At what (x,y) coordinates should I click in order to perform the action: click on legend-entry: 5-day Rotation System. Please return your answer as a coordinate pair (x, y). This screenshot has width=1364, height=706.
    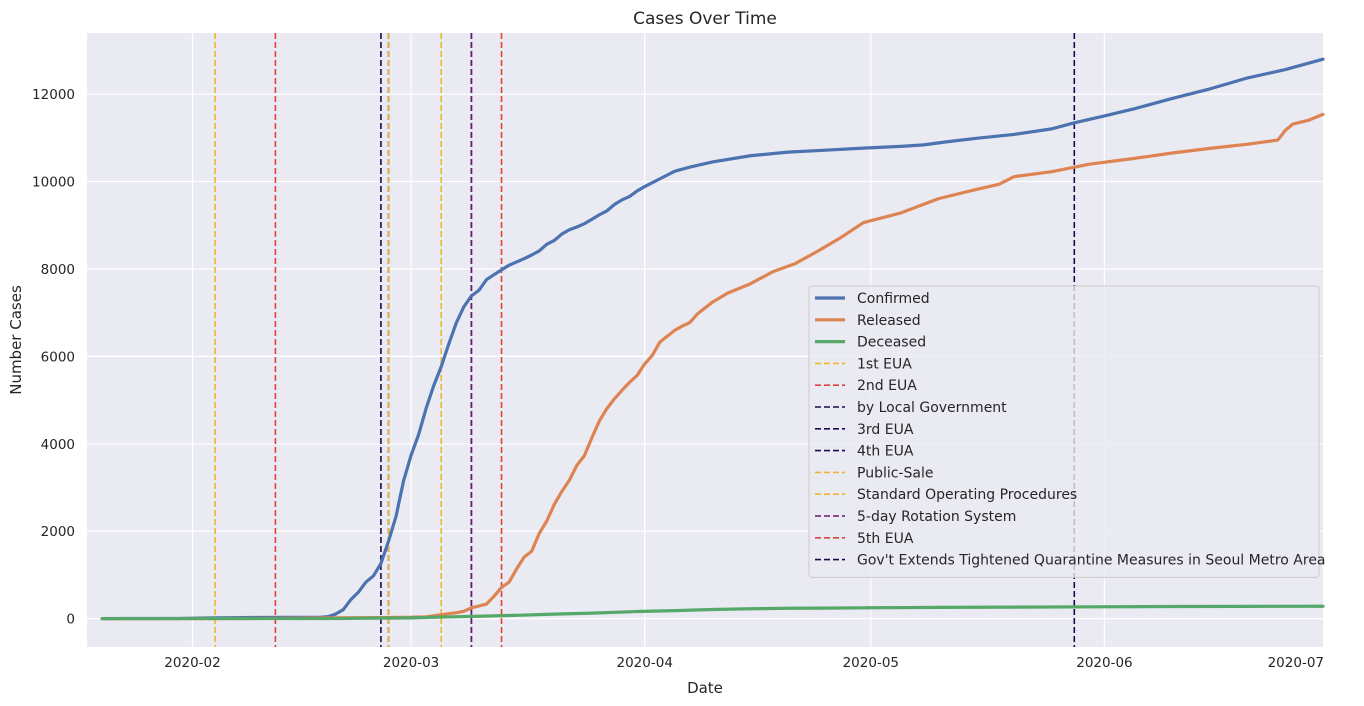
    Looking at the image, I should click on (936, 517).